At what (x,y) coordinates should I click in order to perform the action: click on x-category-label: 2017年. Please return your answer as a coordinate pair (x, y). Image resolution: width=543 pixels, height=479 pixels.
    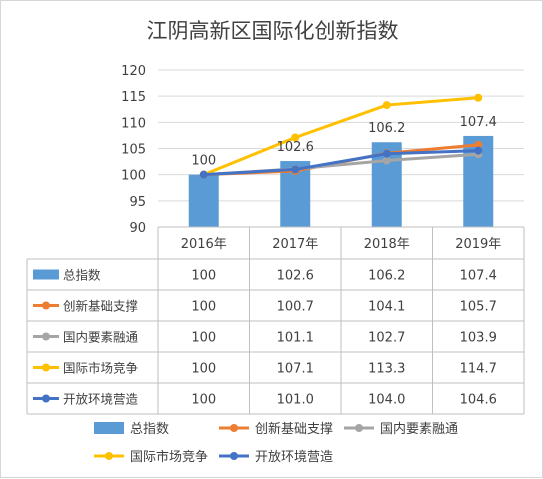
    Looking at the image, I should click on (295, 244).